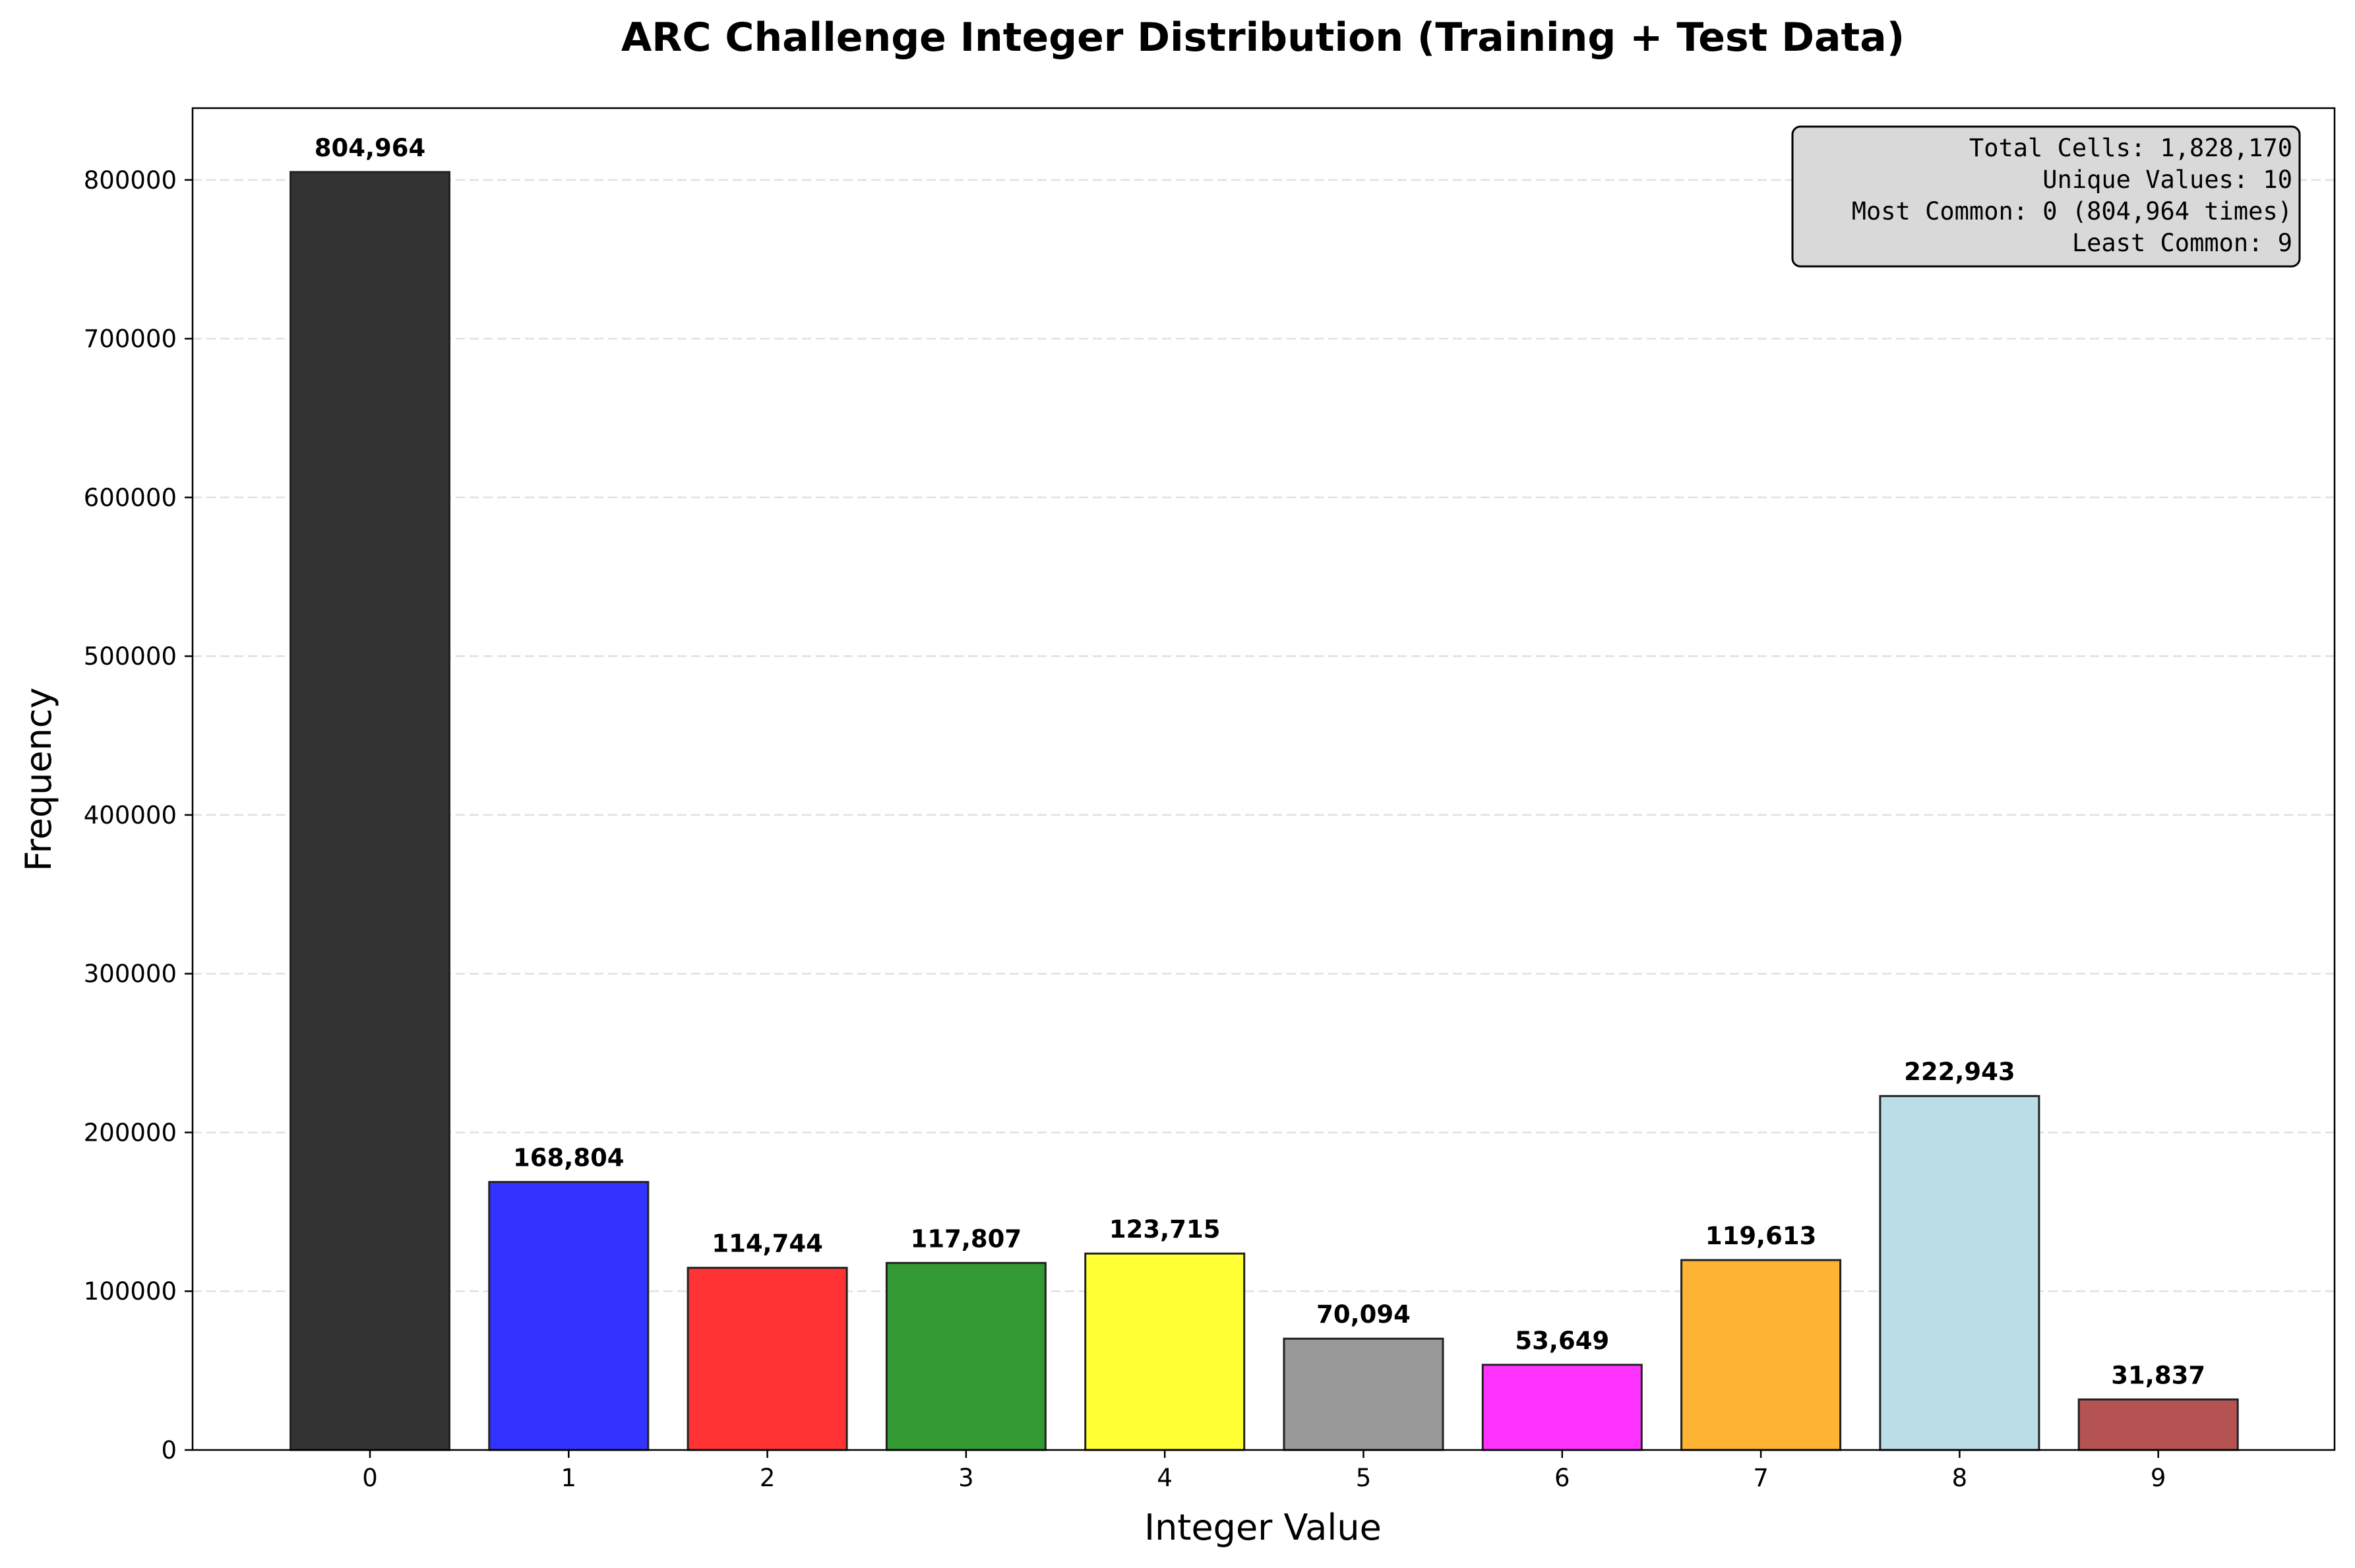  What do you see at coordinates (1960, 1478) in the screenshot?
I see `x-tick-label: 8` at bounding box center [1960, 1478].